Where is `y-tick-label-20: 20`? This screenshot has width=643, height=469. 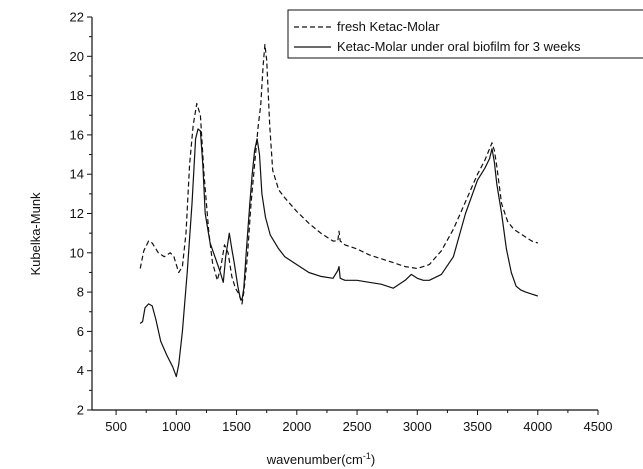 y-tick-label-20: 20 is located at coordinates (77, 56).